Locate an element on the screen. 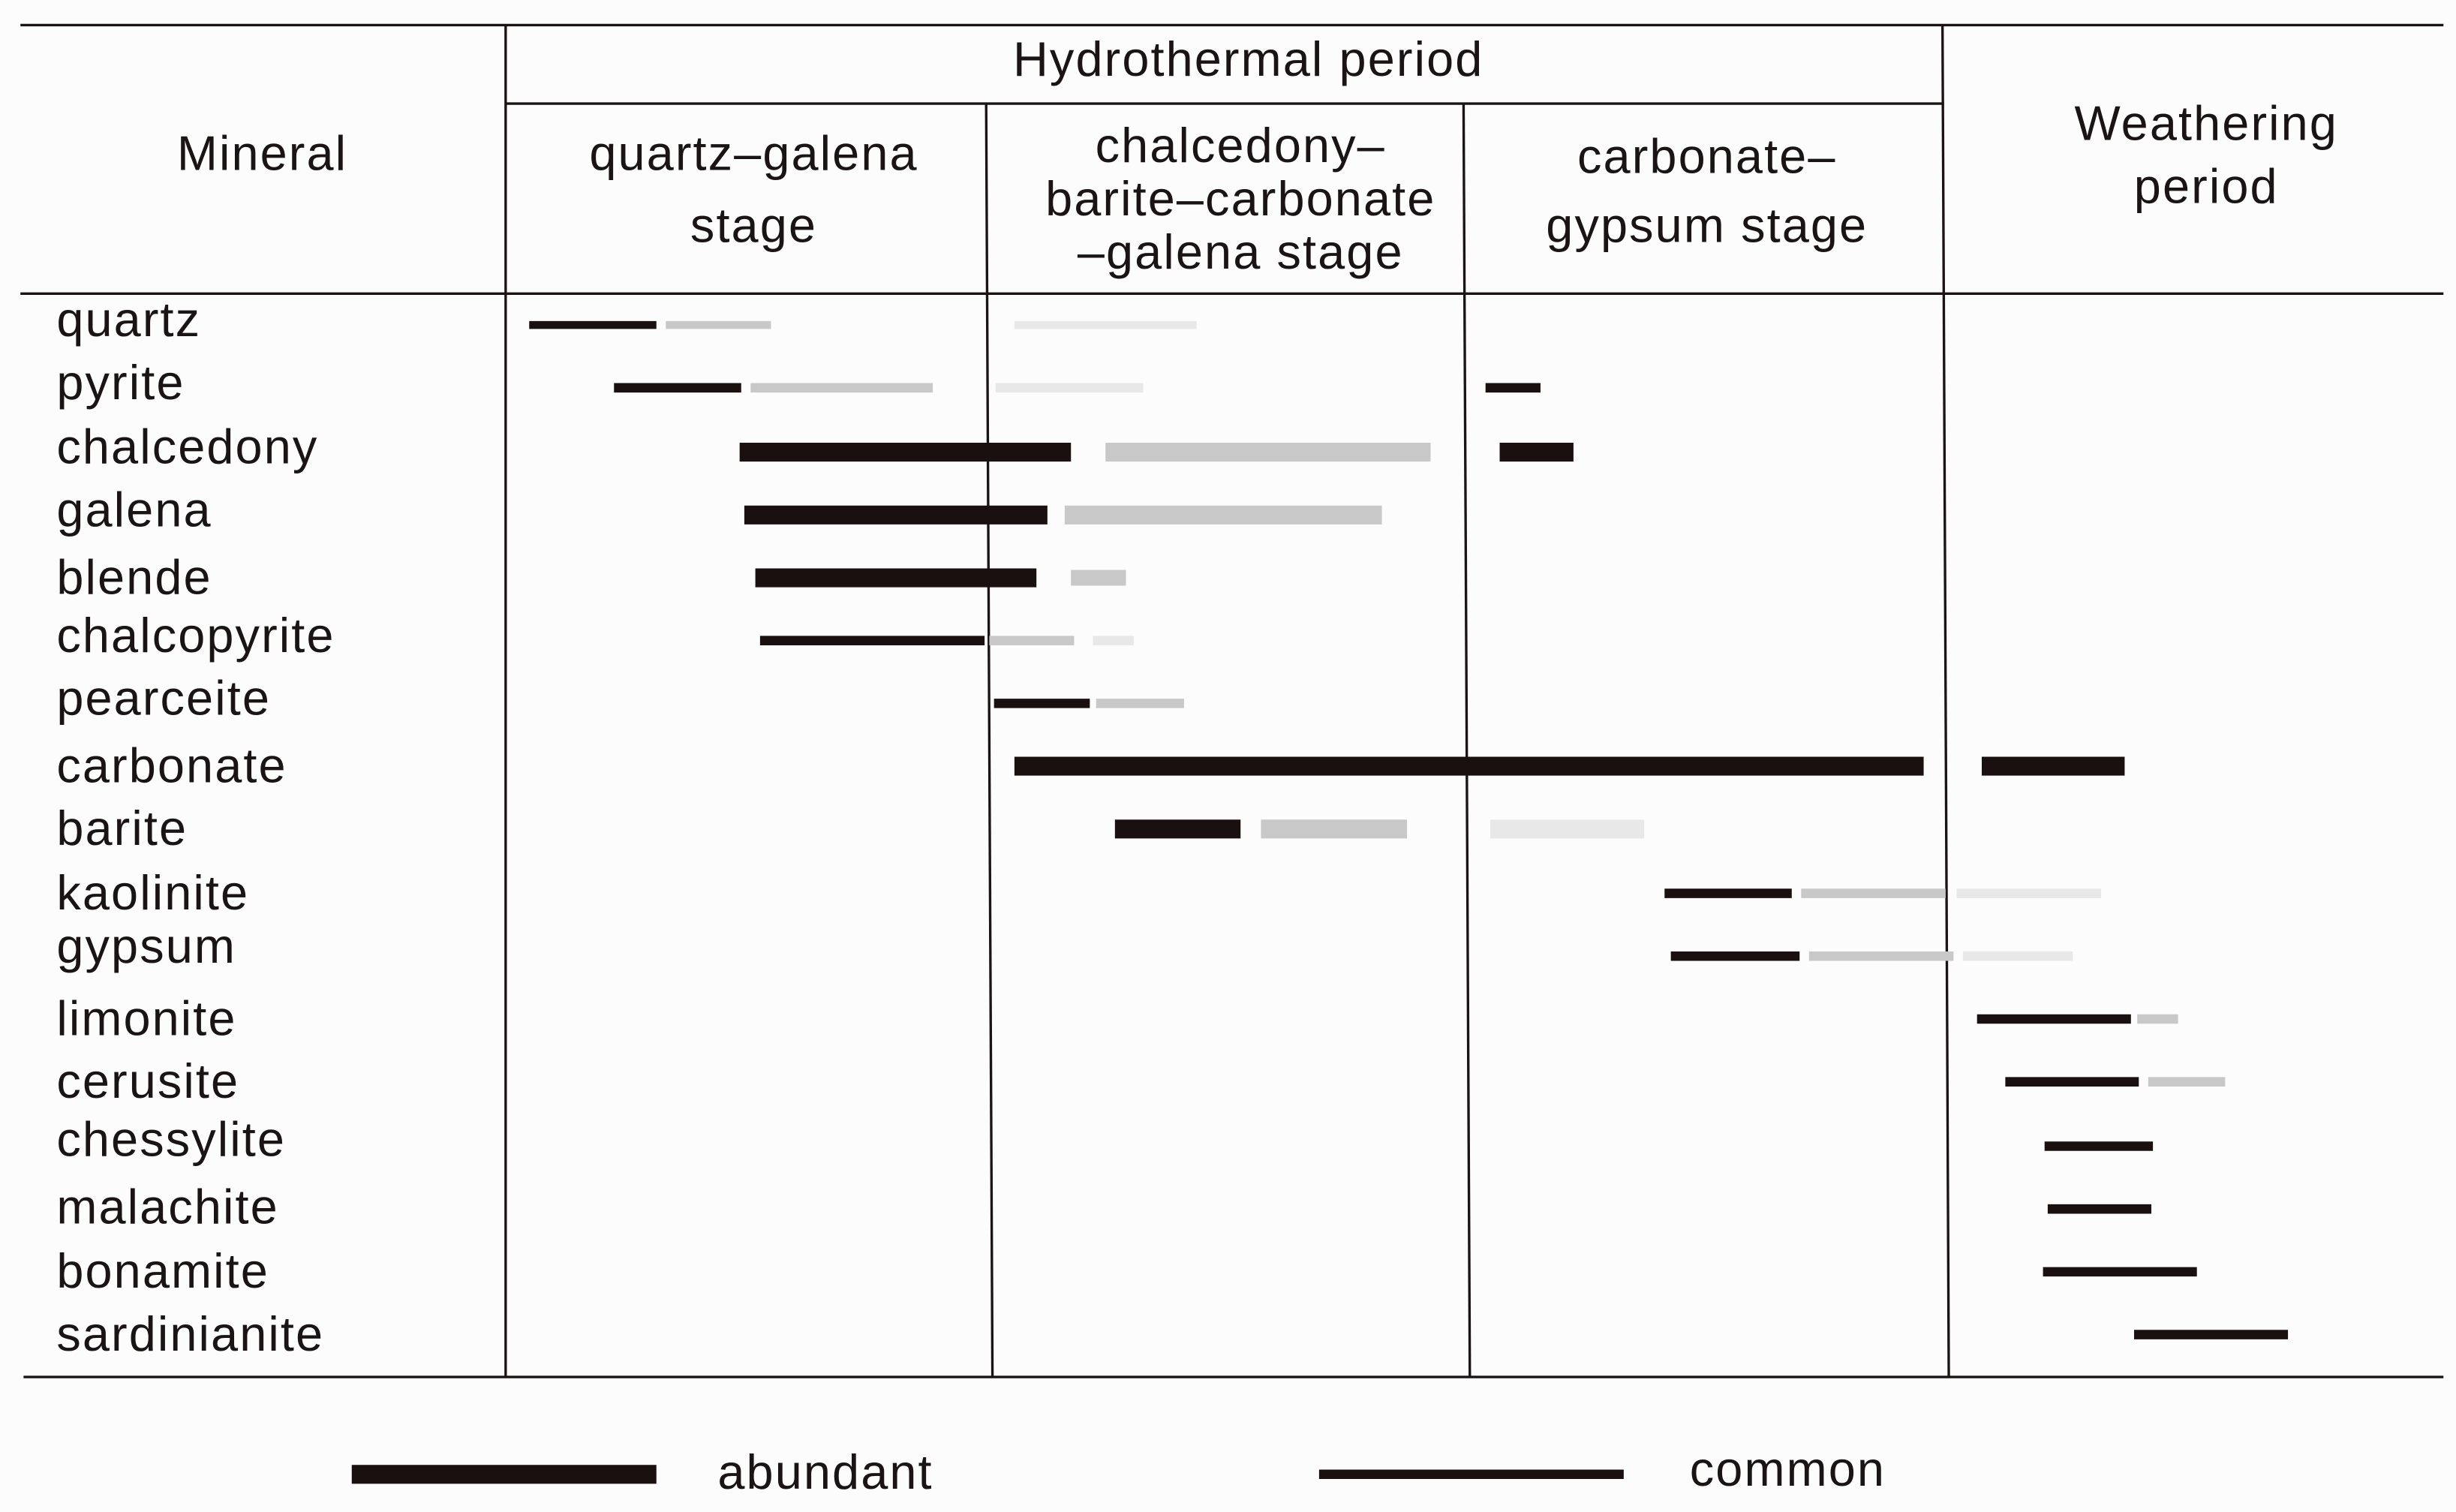 The image size is (2456, 1512). stage-header: chalcedony– is located at coordinates (1241, 145).